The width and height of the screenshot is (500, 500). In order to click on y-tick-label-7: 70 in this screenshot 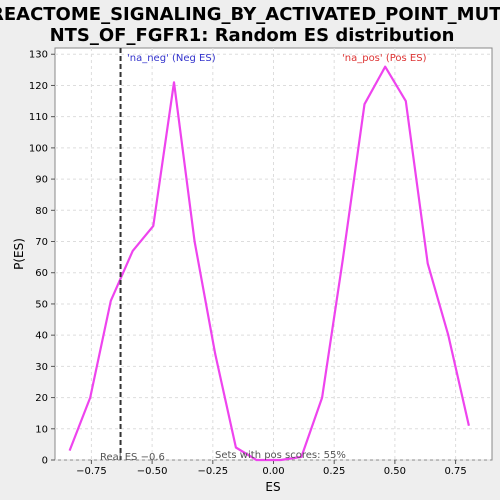, I will do `click(41, 242)`.